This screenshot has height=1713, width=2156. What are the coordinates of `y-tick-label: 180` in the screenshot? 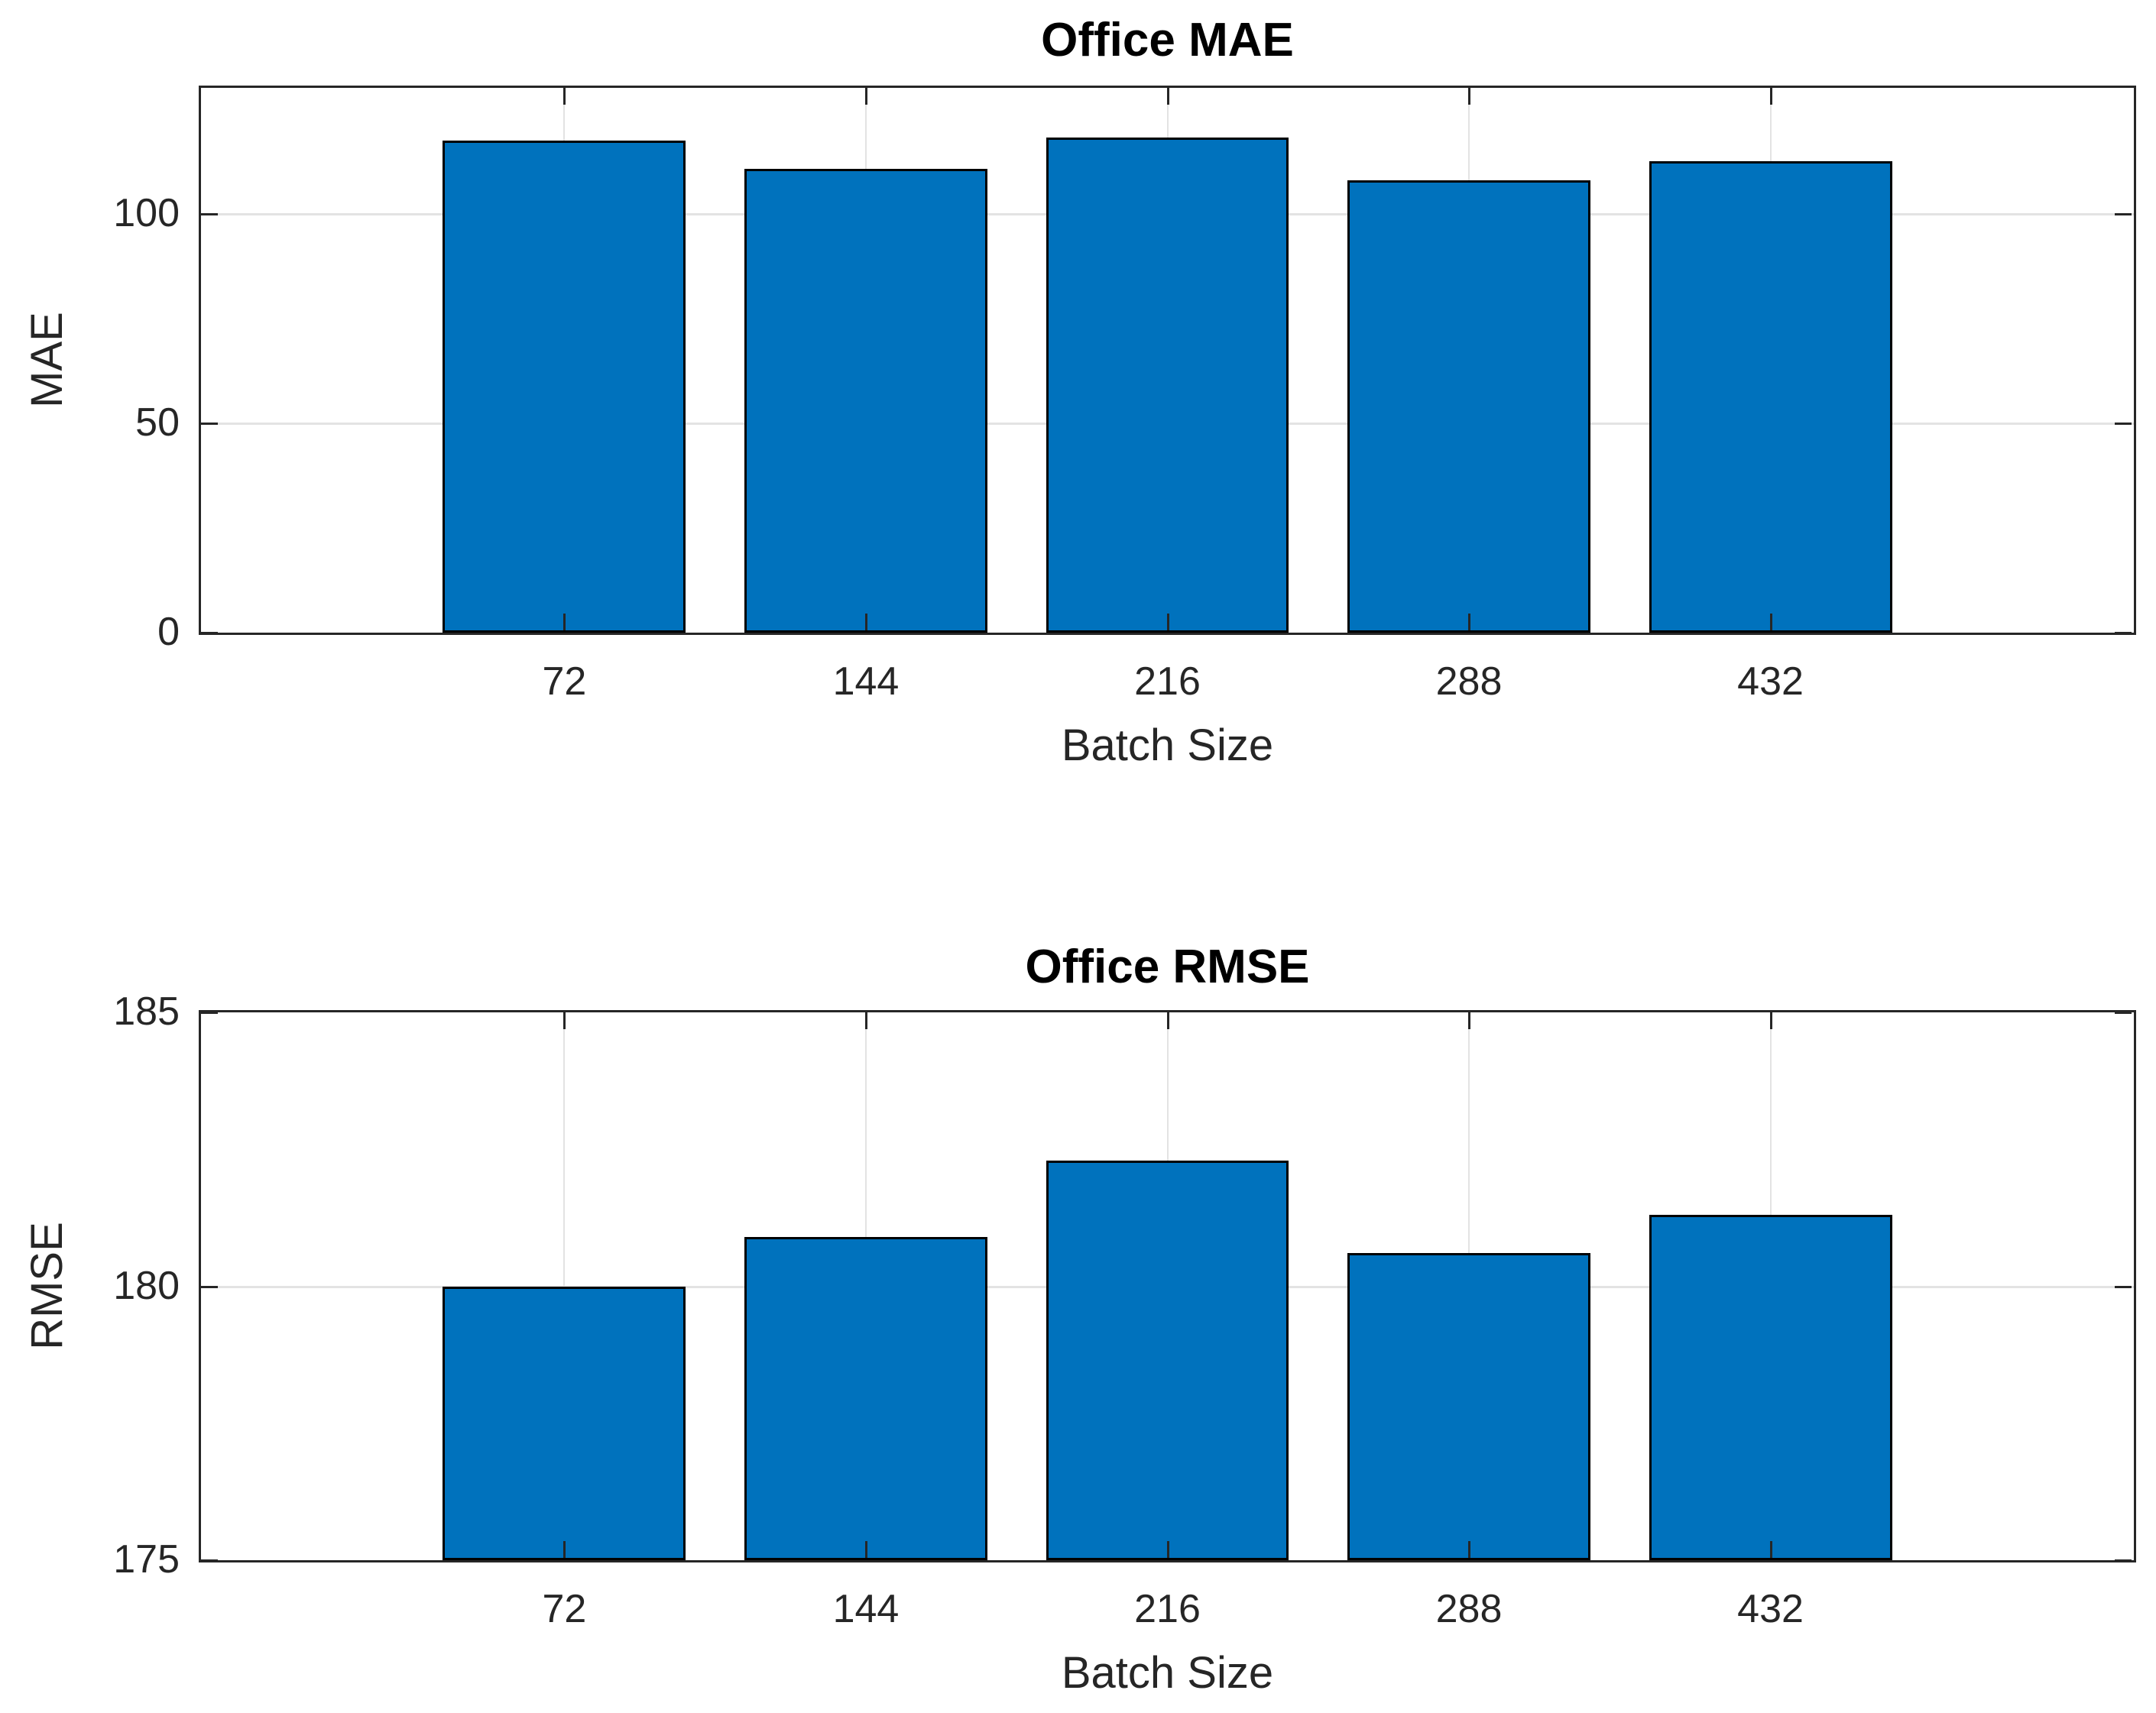 It's located at (146, 1285).